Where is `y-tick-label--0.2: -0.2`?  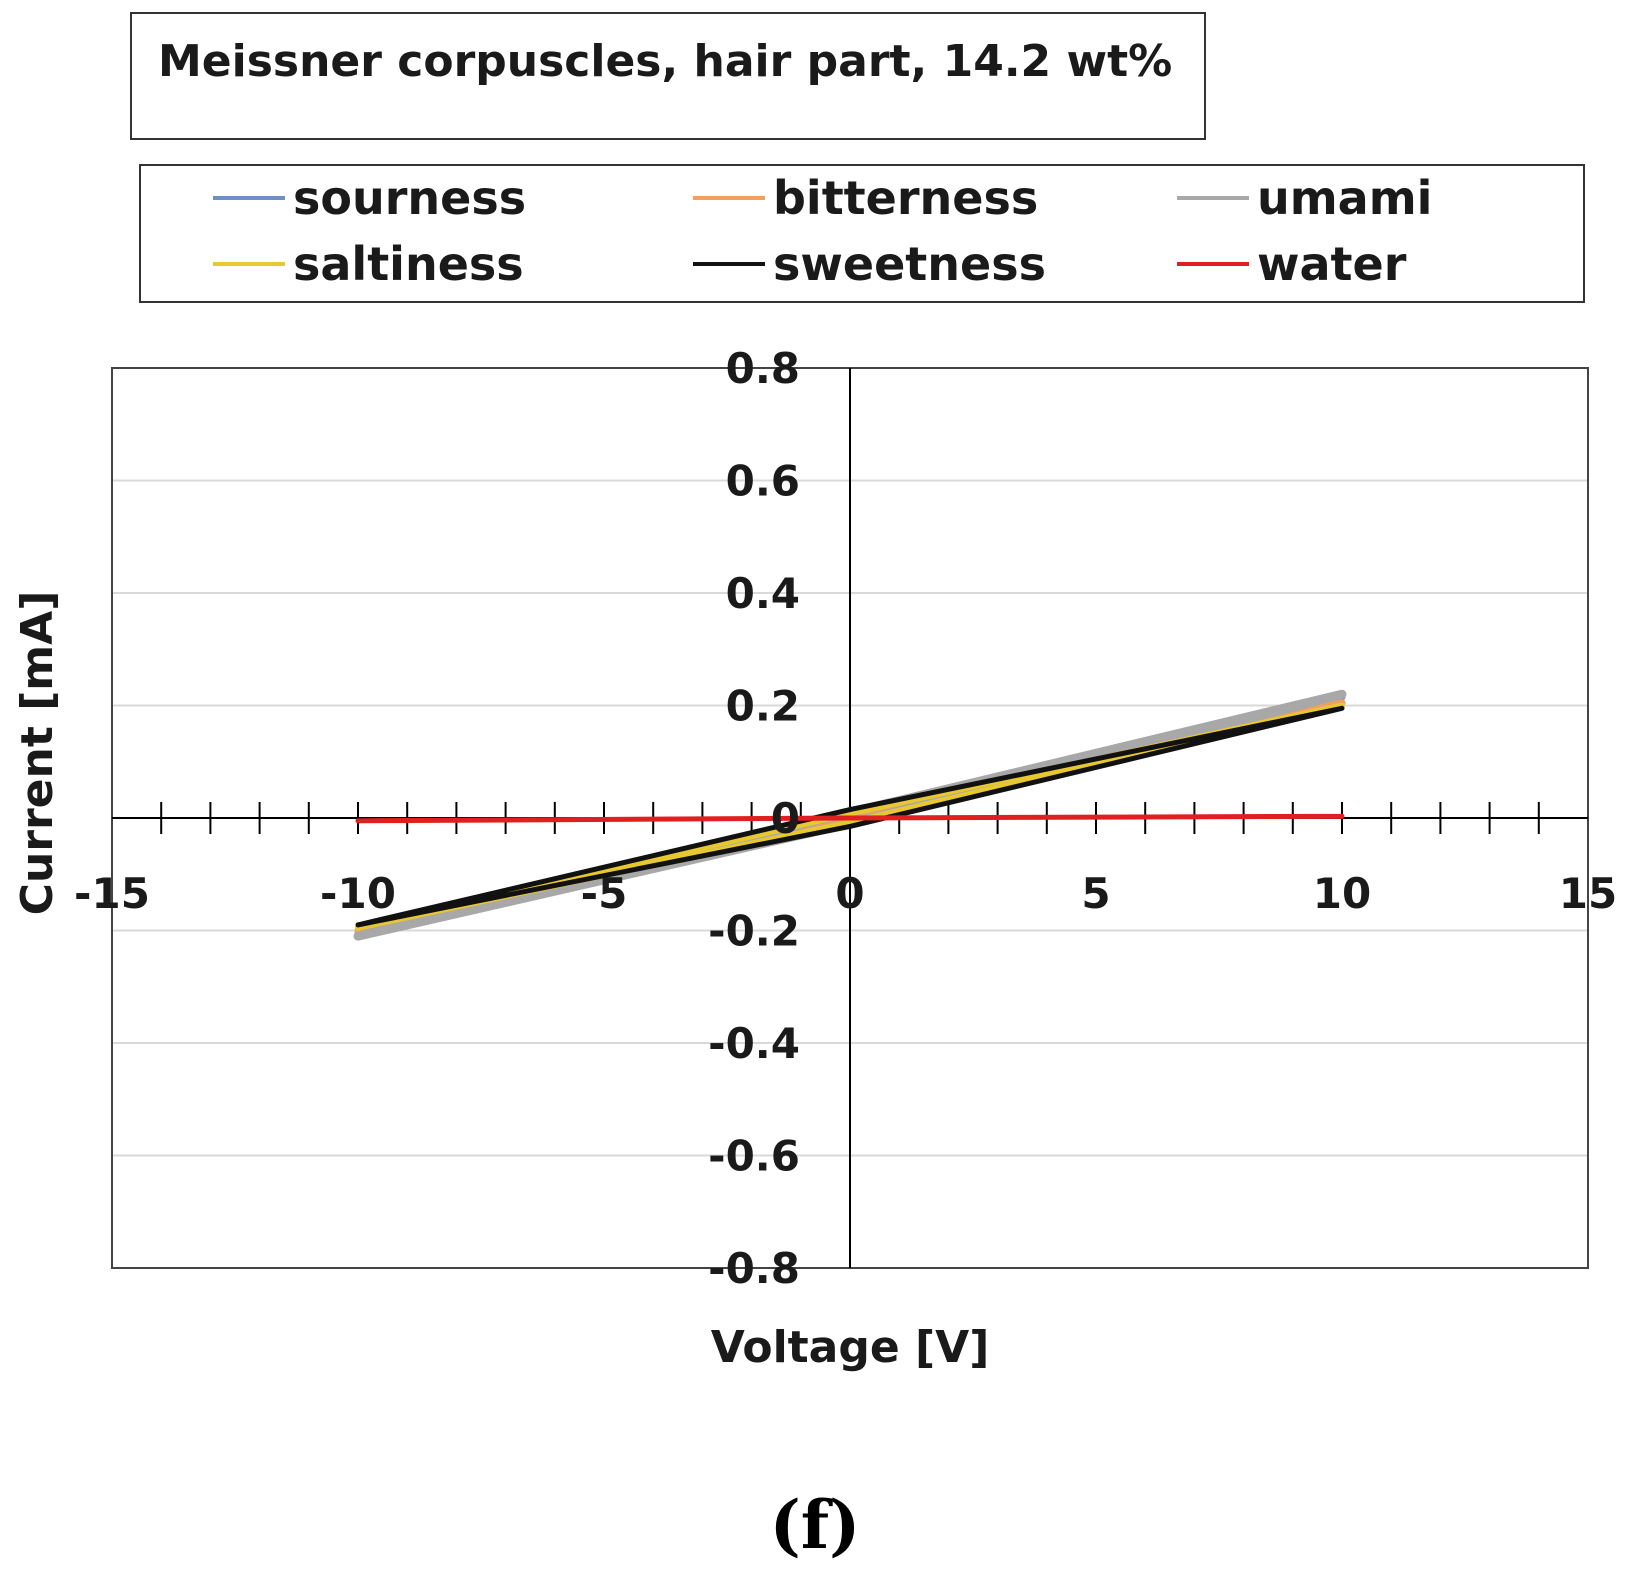
y-tick-label--0.2: -0.2 is located at coordinates (754, 931).